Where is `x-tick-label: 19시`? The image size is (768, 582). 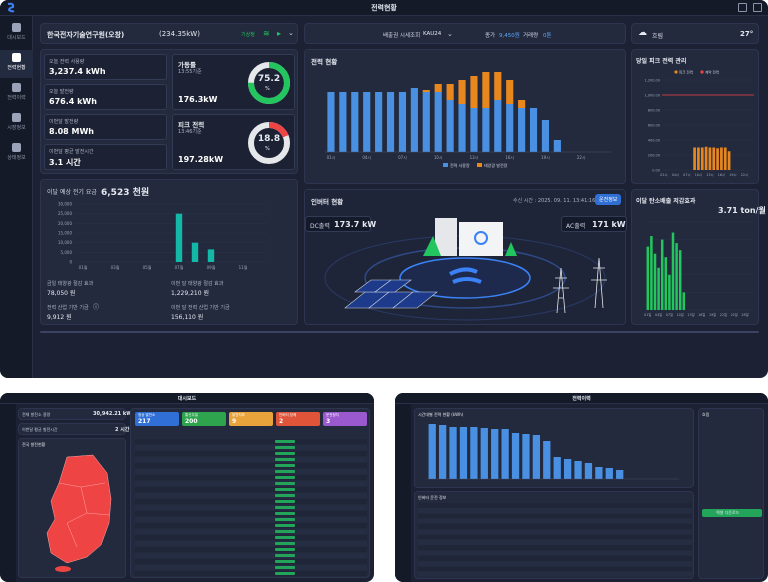 x-tick-label: 19시 is located at coordinates (545, 157).